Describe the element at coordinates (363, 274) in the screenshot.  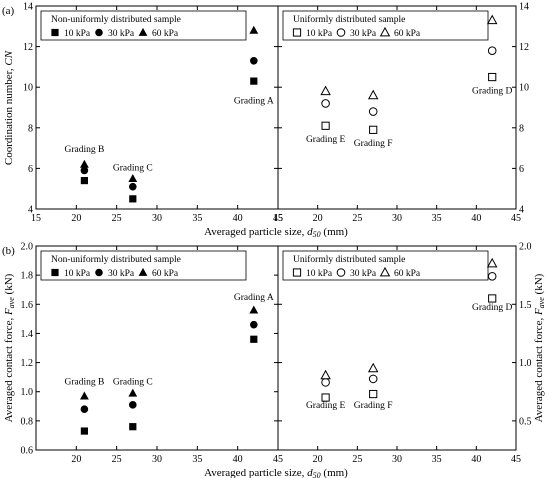
I see `b-right-legend-label-2: 30 kPa` at that location.